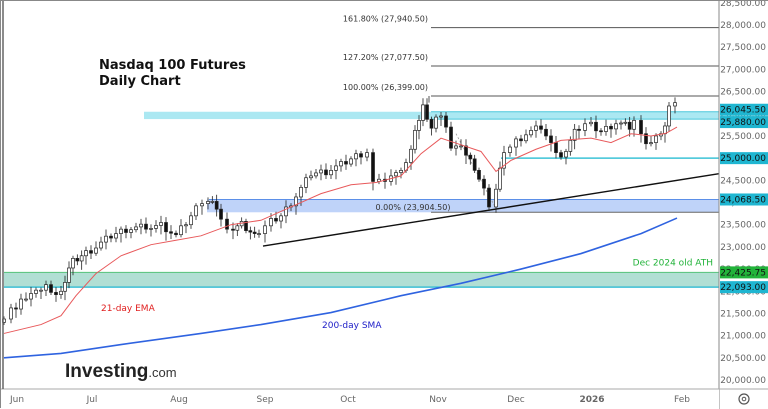 This screenshot has height=409, width=768. I want to click on y-tick-label: 23,500.00, so click(743, 226).